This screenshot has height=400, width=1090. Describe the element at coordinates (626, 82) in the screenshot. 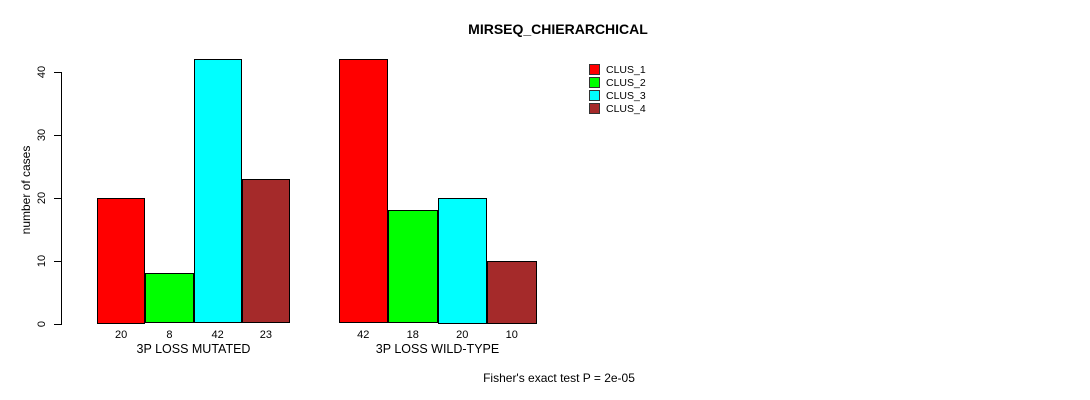

I see `legend-label: CLUS_2` at that location.